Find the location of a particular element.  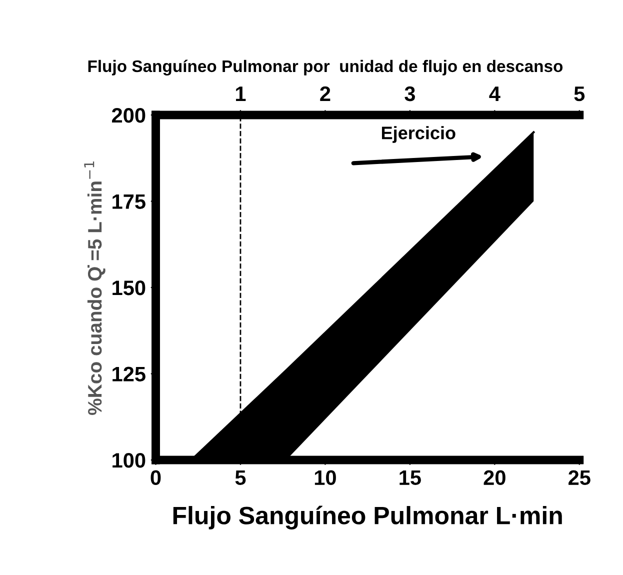

x-tick-label: 25 is located at coordinates (579, 478).